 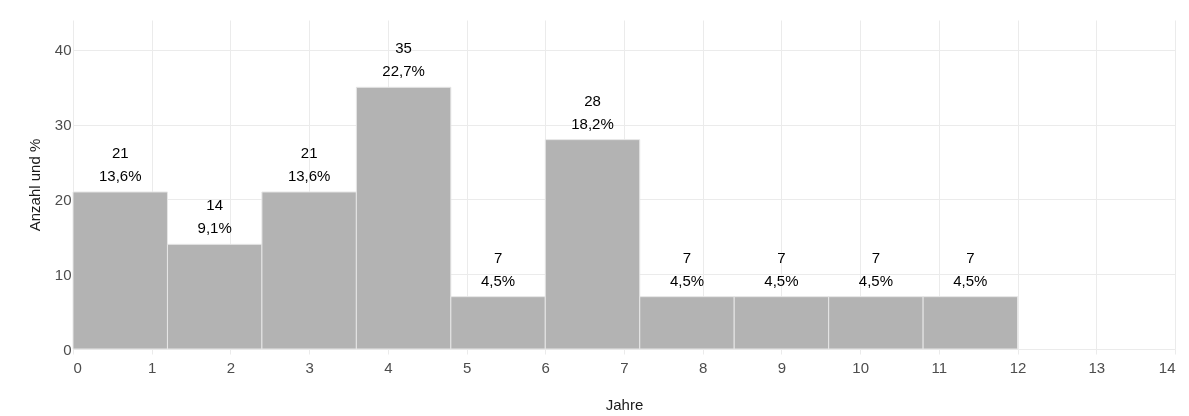 What do you see at coordinates (63, 125) in the screenshot?
I see `y-tick-label: 30` at bounding box center [63, 125].